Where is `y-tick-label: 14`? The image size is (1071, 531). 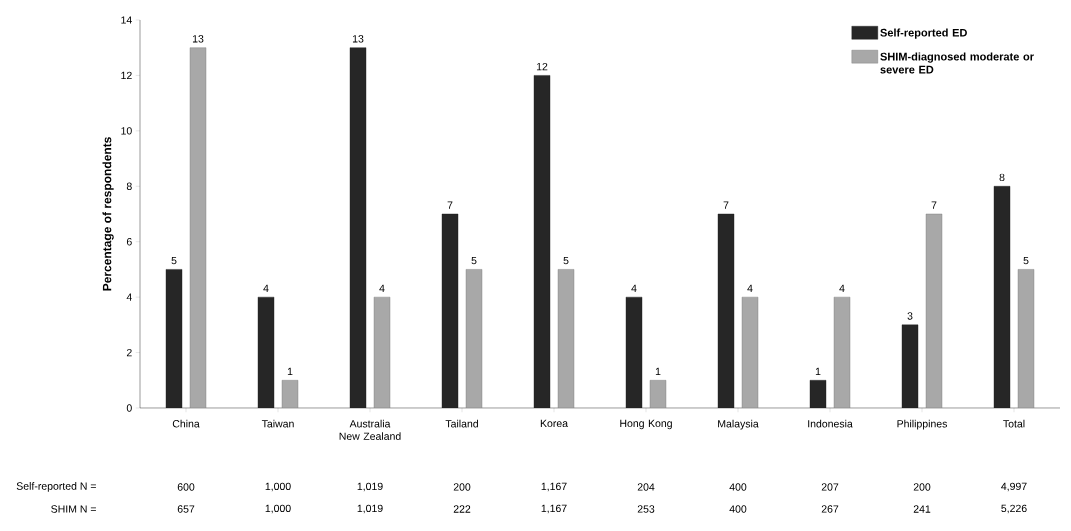
y-tick-label: 14 is located at coordinates (126, 20).